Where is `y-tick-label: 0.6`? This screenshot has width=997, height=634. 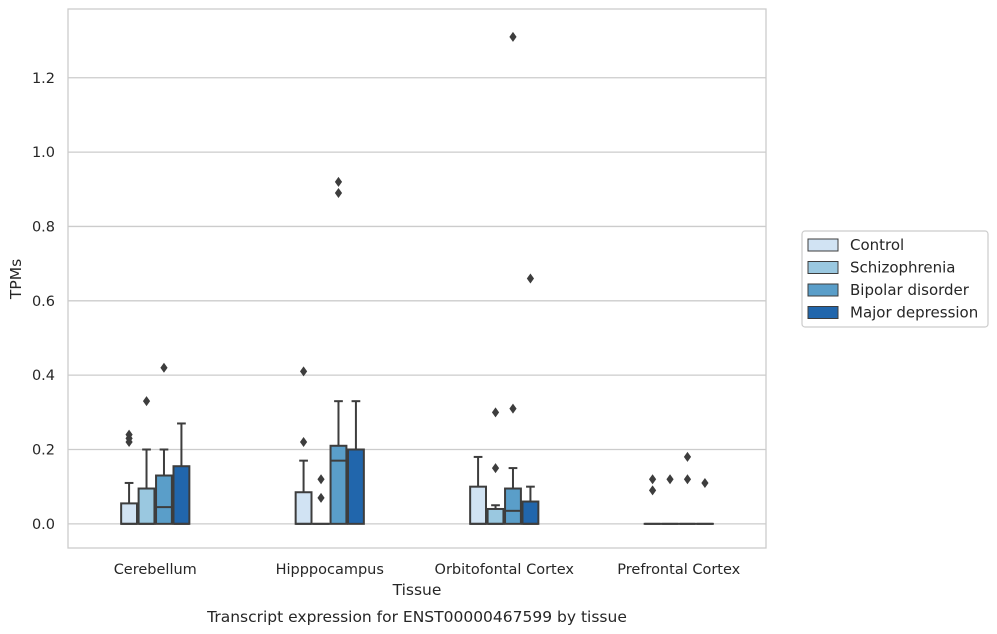 y-tick-label: 0.6 is located at coordinates (43, 302).